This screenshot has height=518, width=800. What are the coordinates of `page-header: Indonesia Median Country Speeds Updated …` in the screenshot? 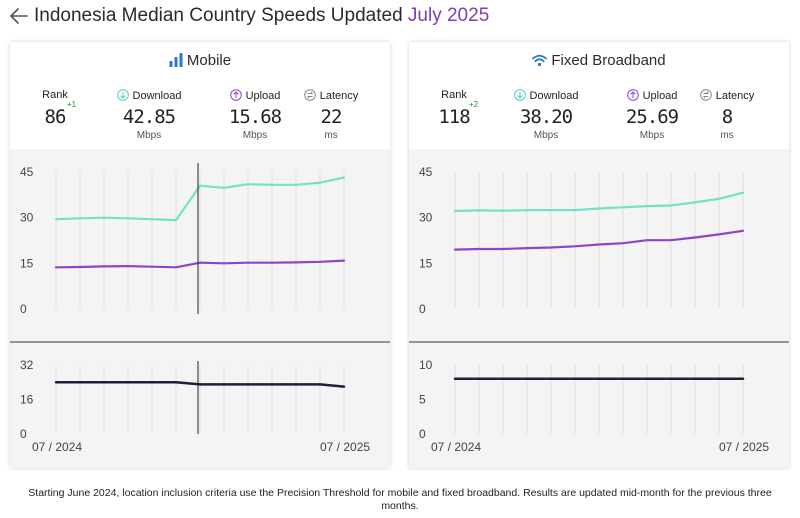 It's located at (400, 17).